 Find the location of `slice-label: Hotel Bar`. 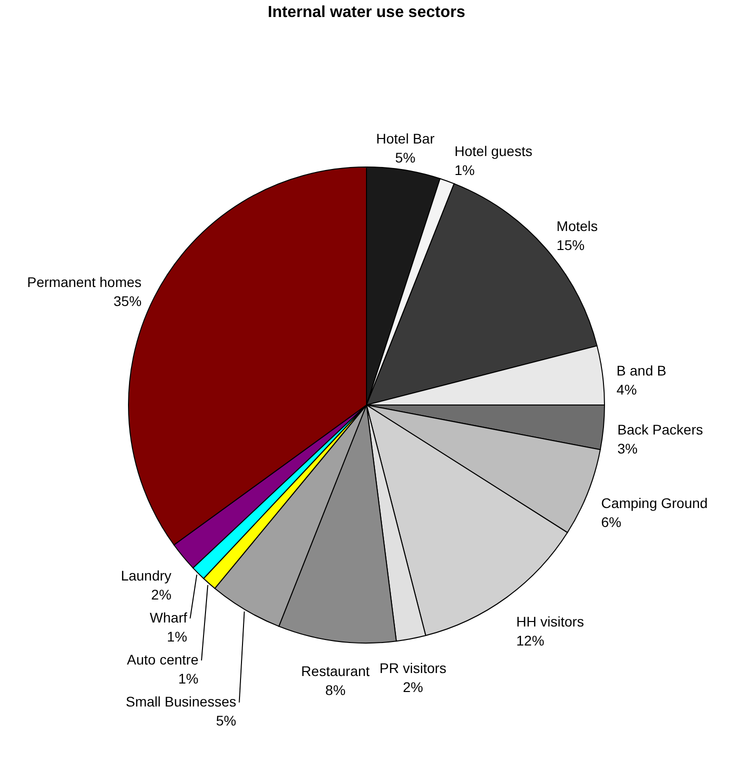

slice-label: Hotel Bar is located at coordinates (405, 138).